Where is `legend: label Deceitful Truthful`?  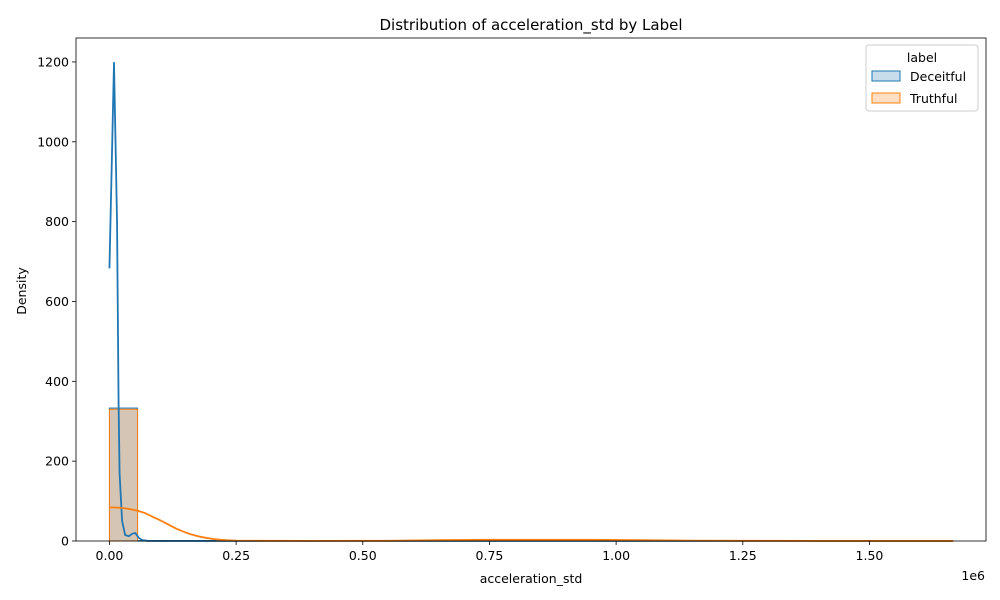
legend: label Deceitful Truthful is located at coordinates (922, 78).